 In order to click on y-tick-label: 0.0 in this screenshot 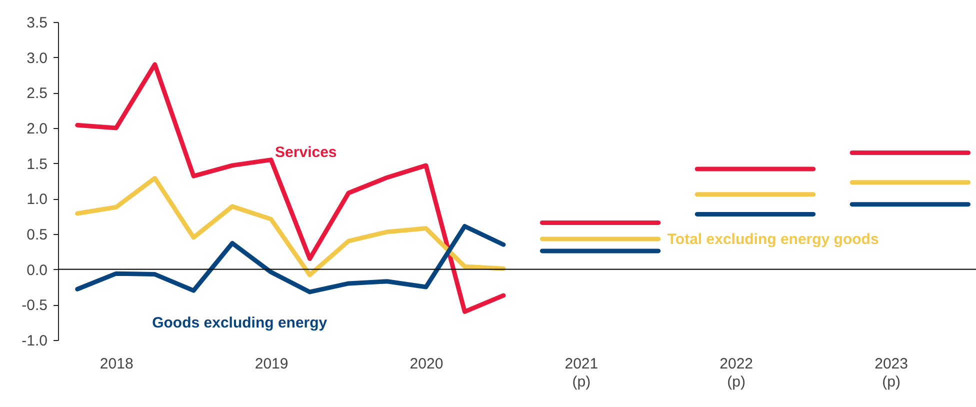, I will do `click(37, 270)`.